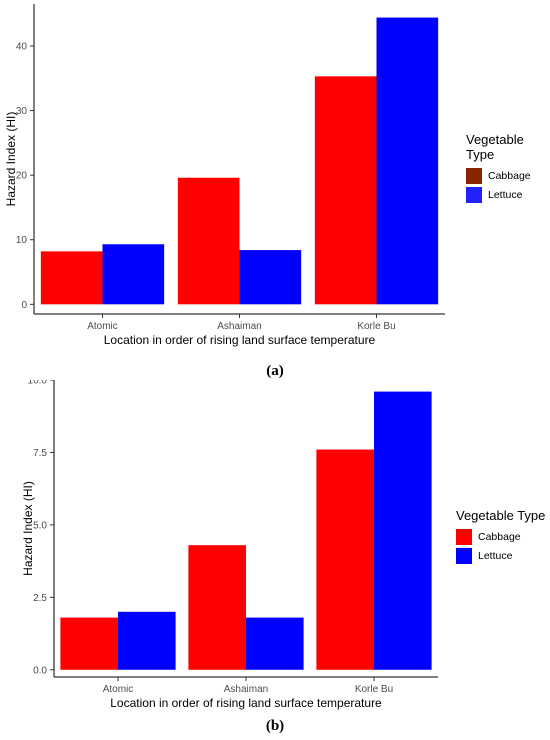 This screenshot has width=550, height=740. Describe the element at coordinates (24, 305) in the screenshot. I see `y-tick-label: 0` at that location.